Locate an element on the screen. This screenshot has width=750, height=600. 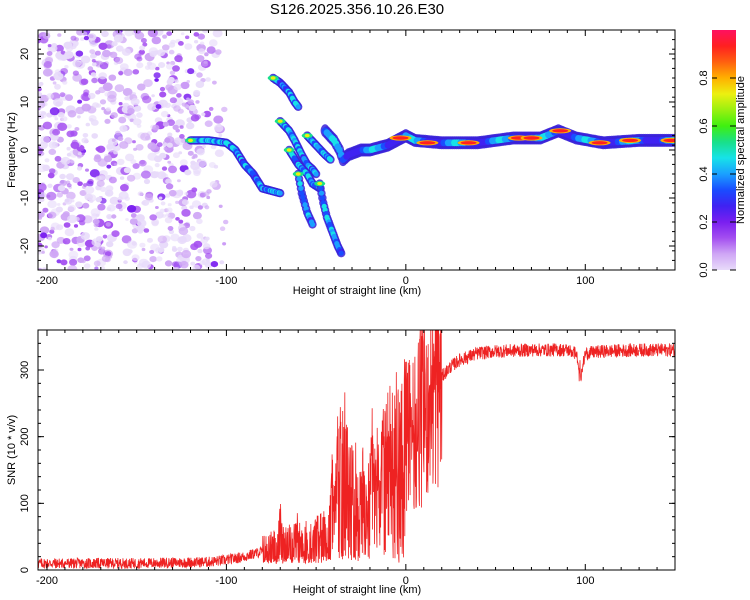
colorbar-gradient is located at coordinates (724, 150).